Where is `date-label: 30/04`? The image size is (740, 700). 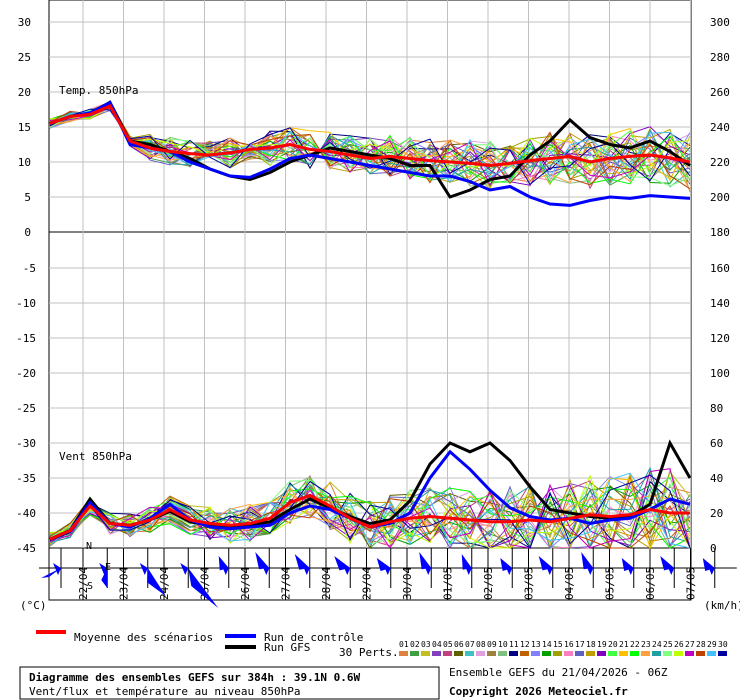
date-label: 30/04 is located at coordinates (407, 583).